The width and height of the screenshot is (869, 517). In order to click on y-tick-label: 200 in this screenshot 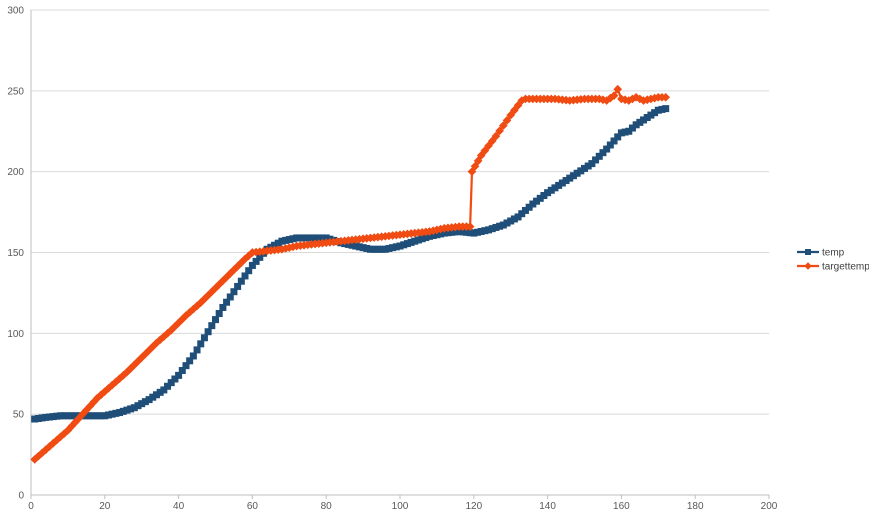, I will do `click(15, 172)`.